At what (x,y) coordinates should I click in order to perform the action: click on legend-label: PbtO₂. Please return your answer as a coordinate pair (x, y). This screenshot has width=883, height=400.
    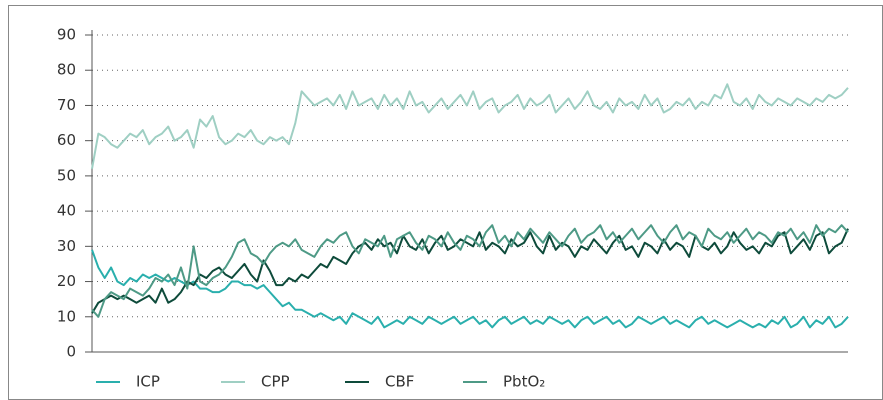
    Looking at the image, I should click on (524, 382).